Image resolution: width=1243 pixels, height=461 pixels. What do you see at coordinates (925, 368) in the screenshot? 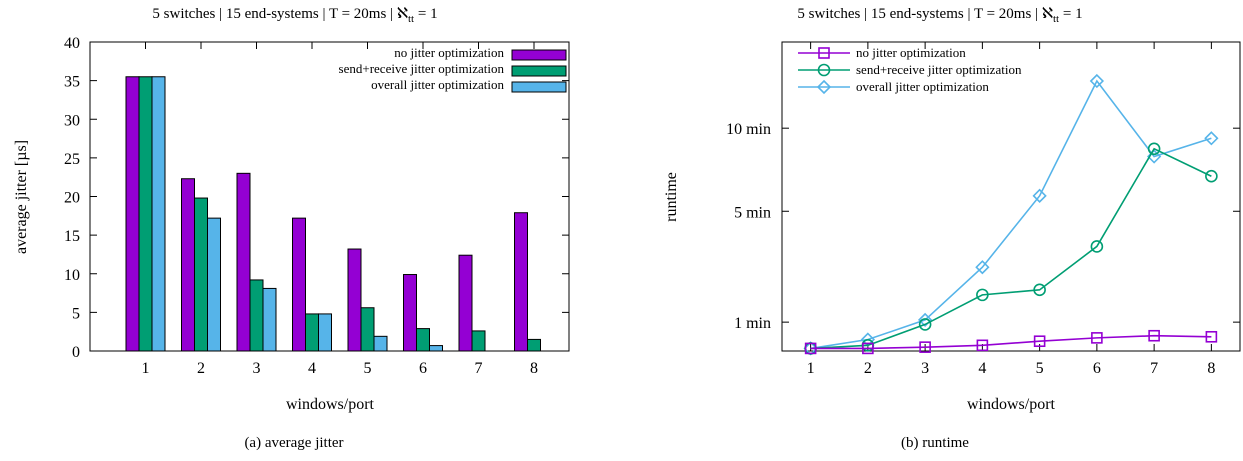
I see `x-tick-label-b: 3` at bounding box center [925, 368].